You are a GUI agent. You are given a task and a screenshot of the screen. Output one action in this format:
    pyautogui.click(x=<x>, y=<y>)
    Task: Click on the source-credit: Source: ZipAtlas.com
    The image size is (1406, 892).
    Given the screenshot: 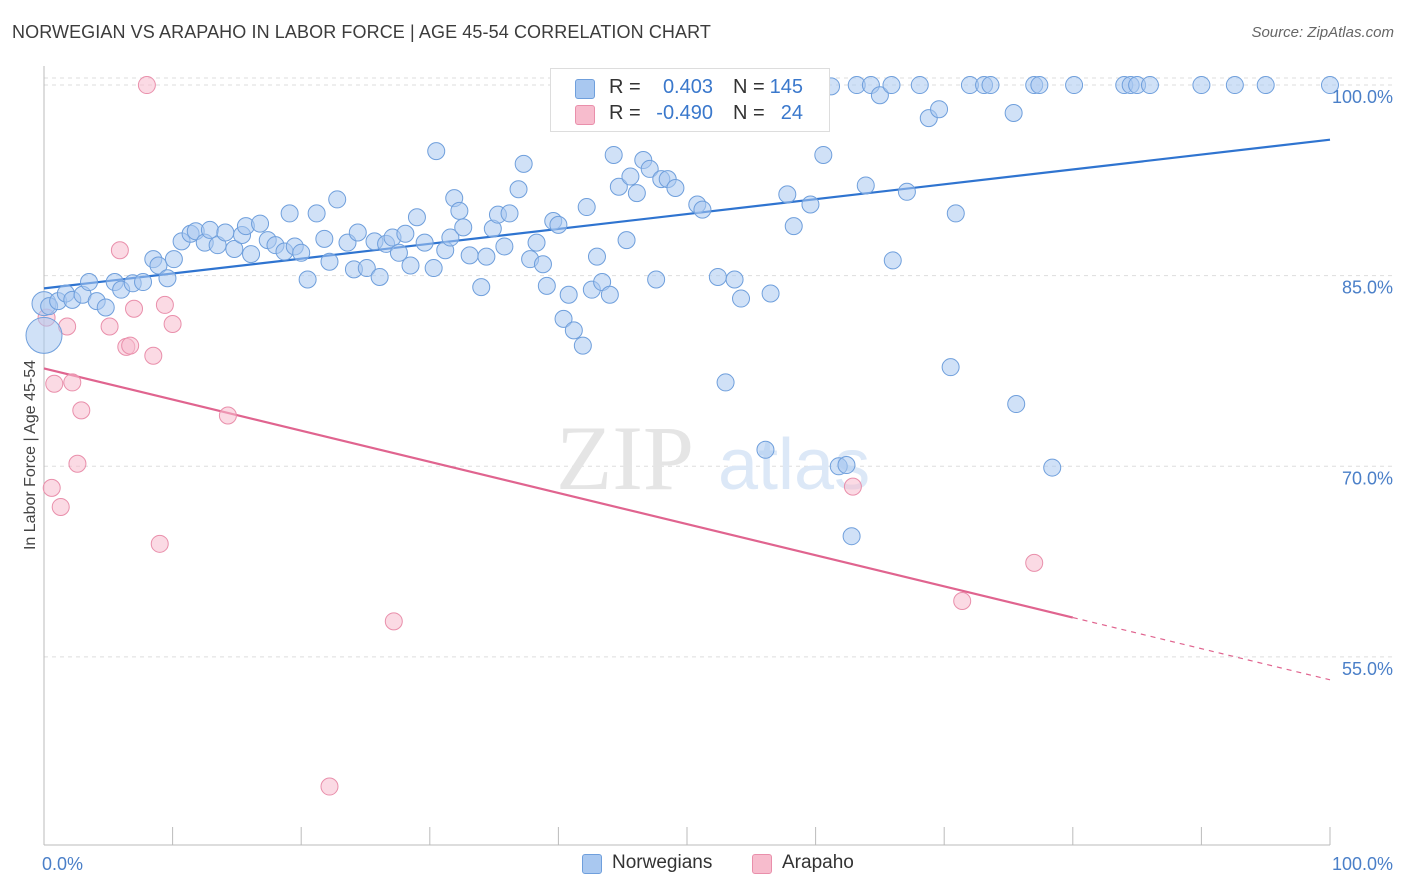 What is the action you would take?
    pyautogui.click(x=1322, y=32)
    